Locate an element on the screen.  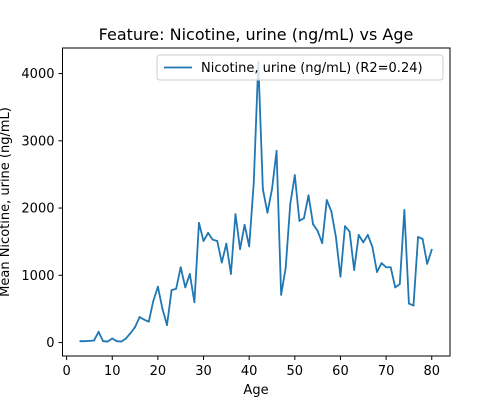
x-axis-ticks: 0 10 20 30 40 50 60 70 80 is located at coordinates (251, 367).